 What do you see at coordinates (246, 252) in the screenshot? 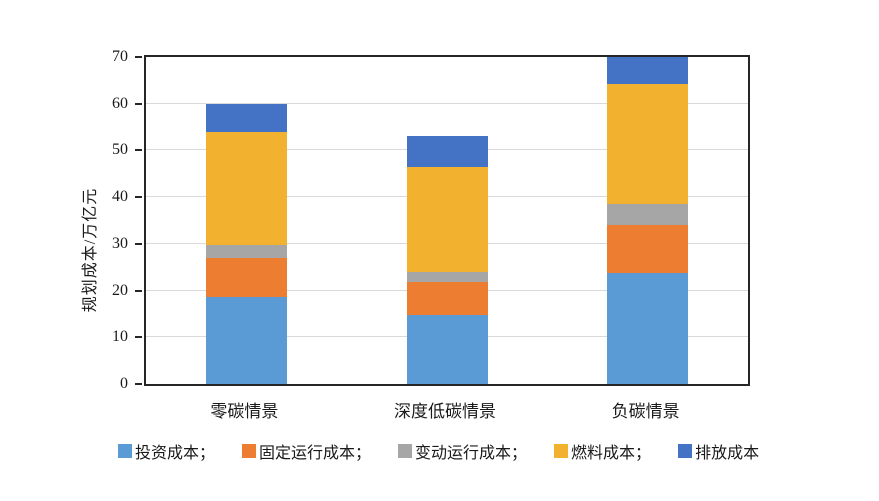
I see `bar-segment-1-变动运行成本` at bounding box center [246, 252].